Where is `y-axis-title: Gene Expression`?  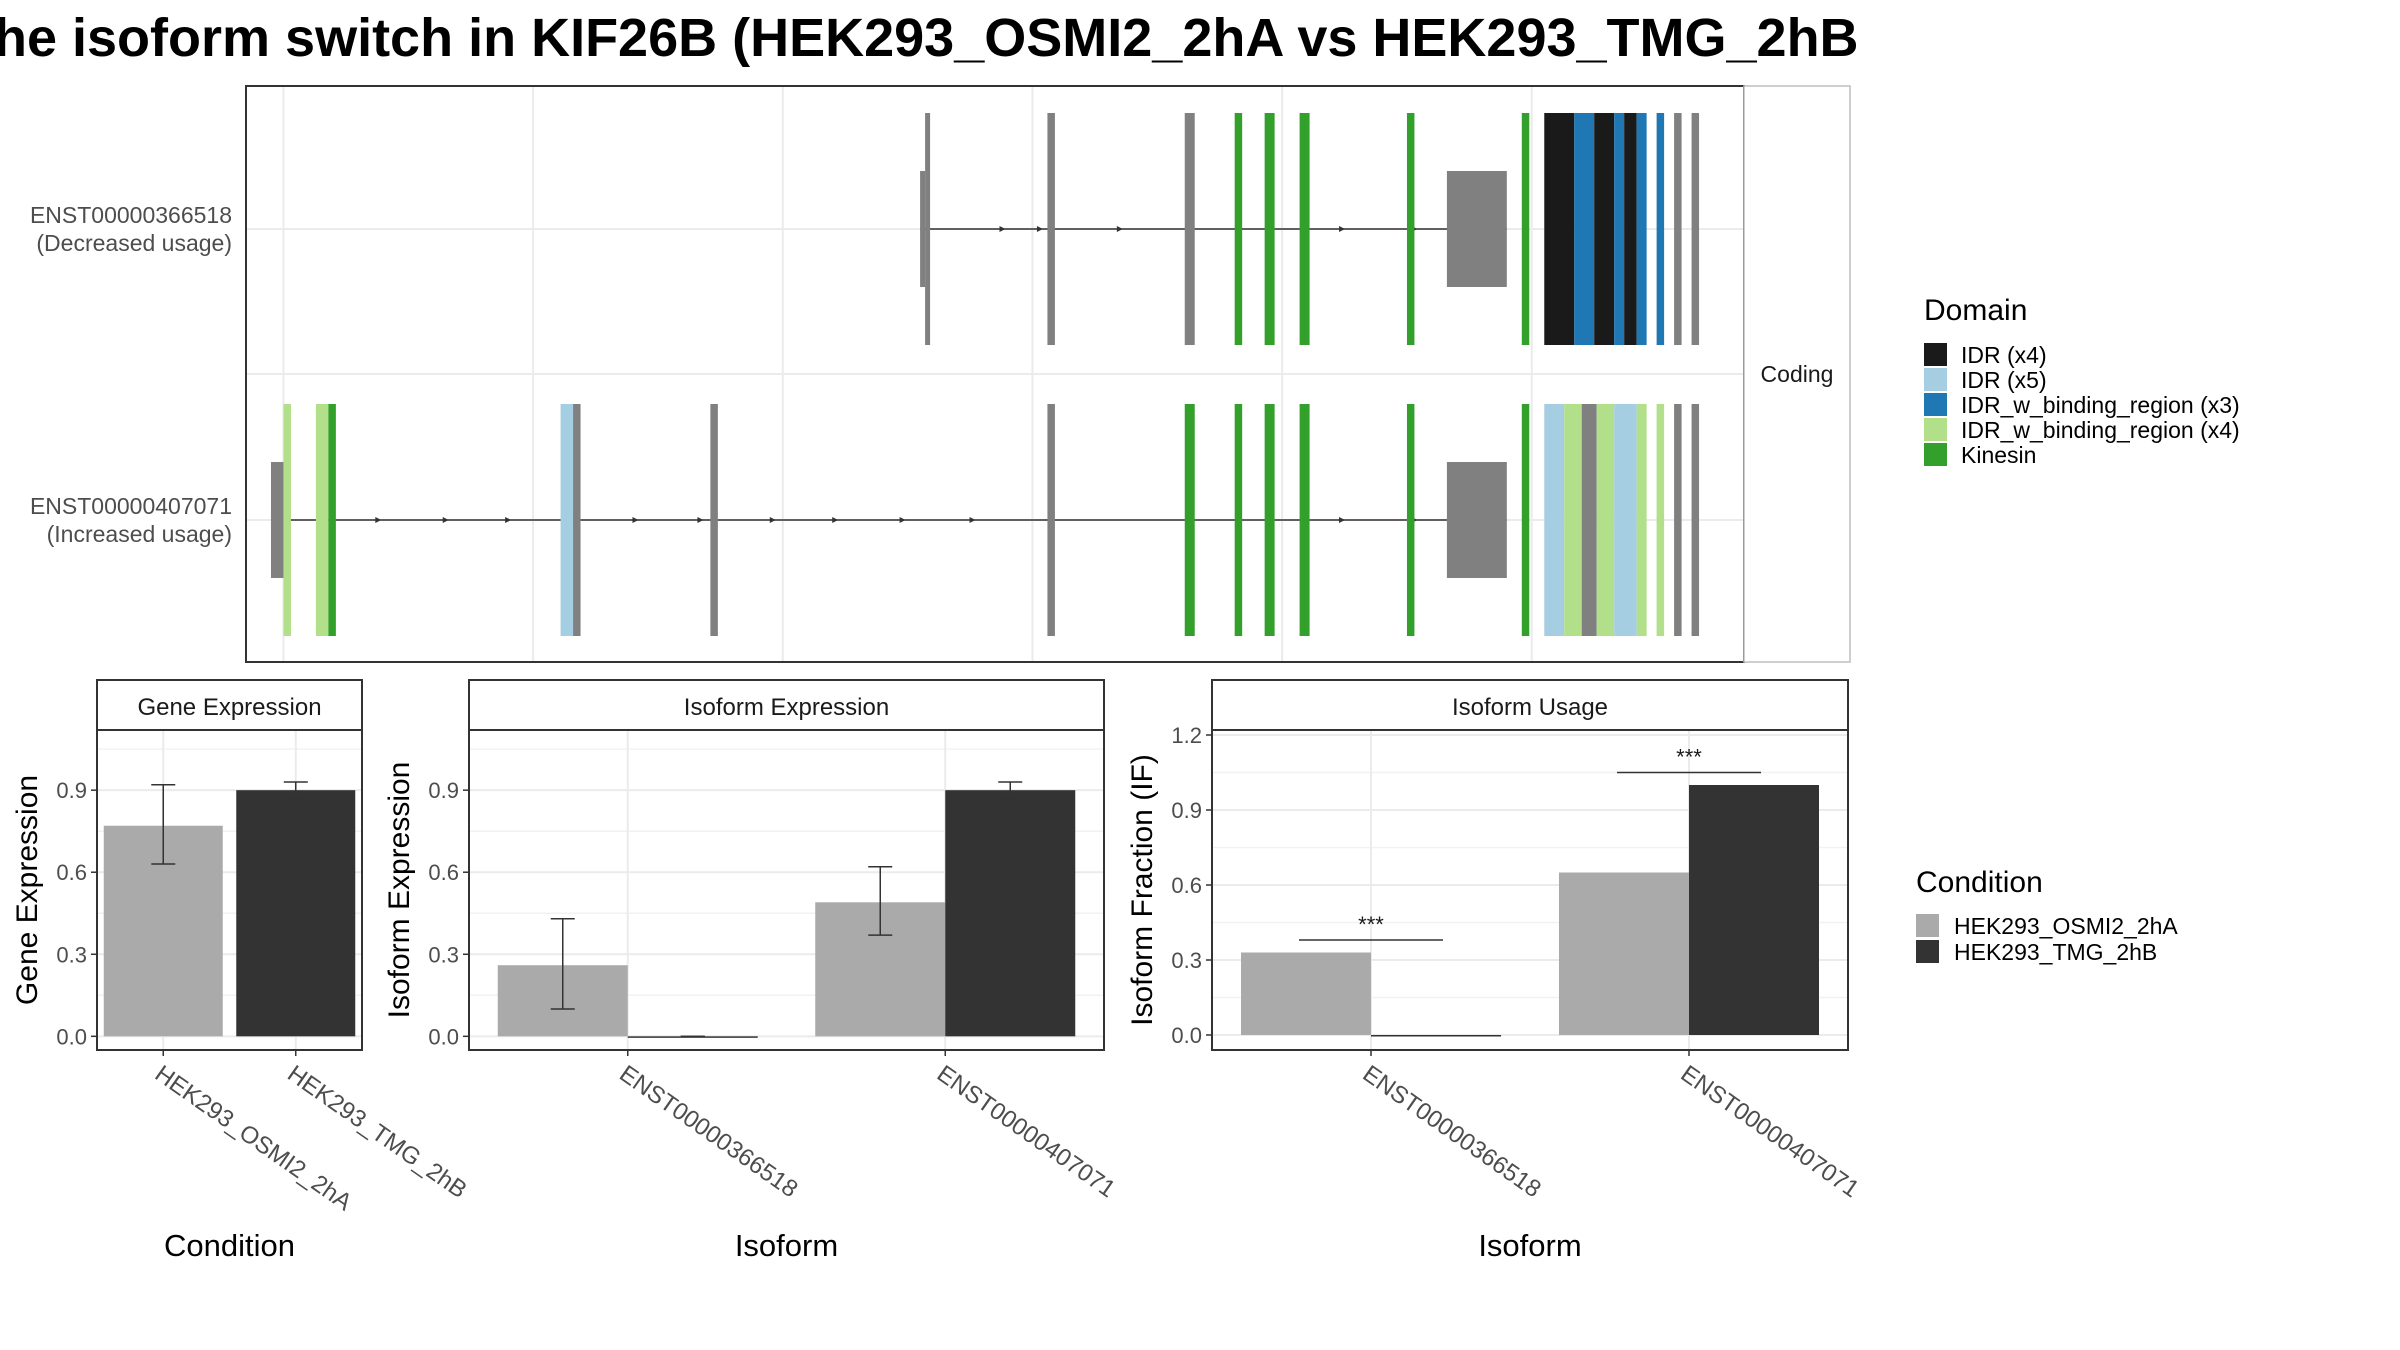
y-axis-title: Gene Expression is located at coordinates (27, 890).